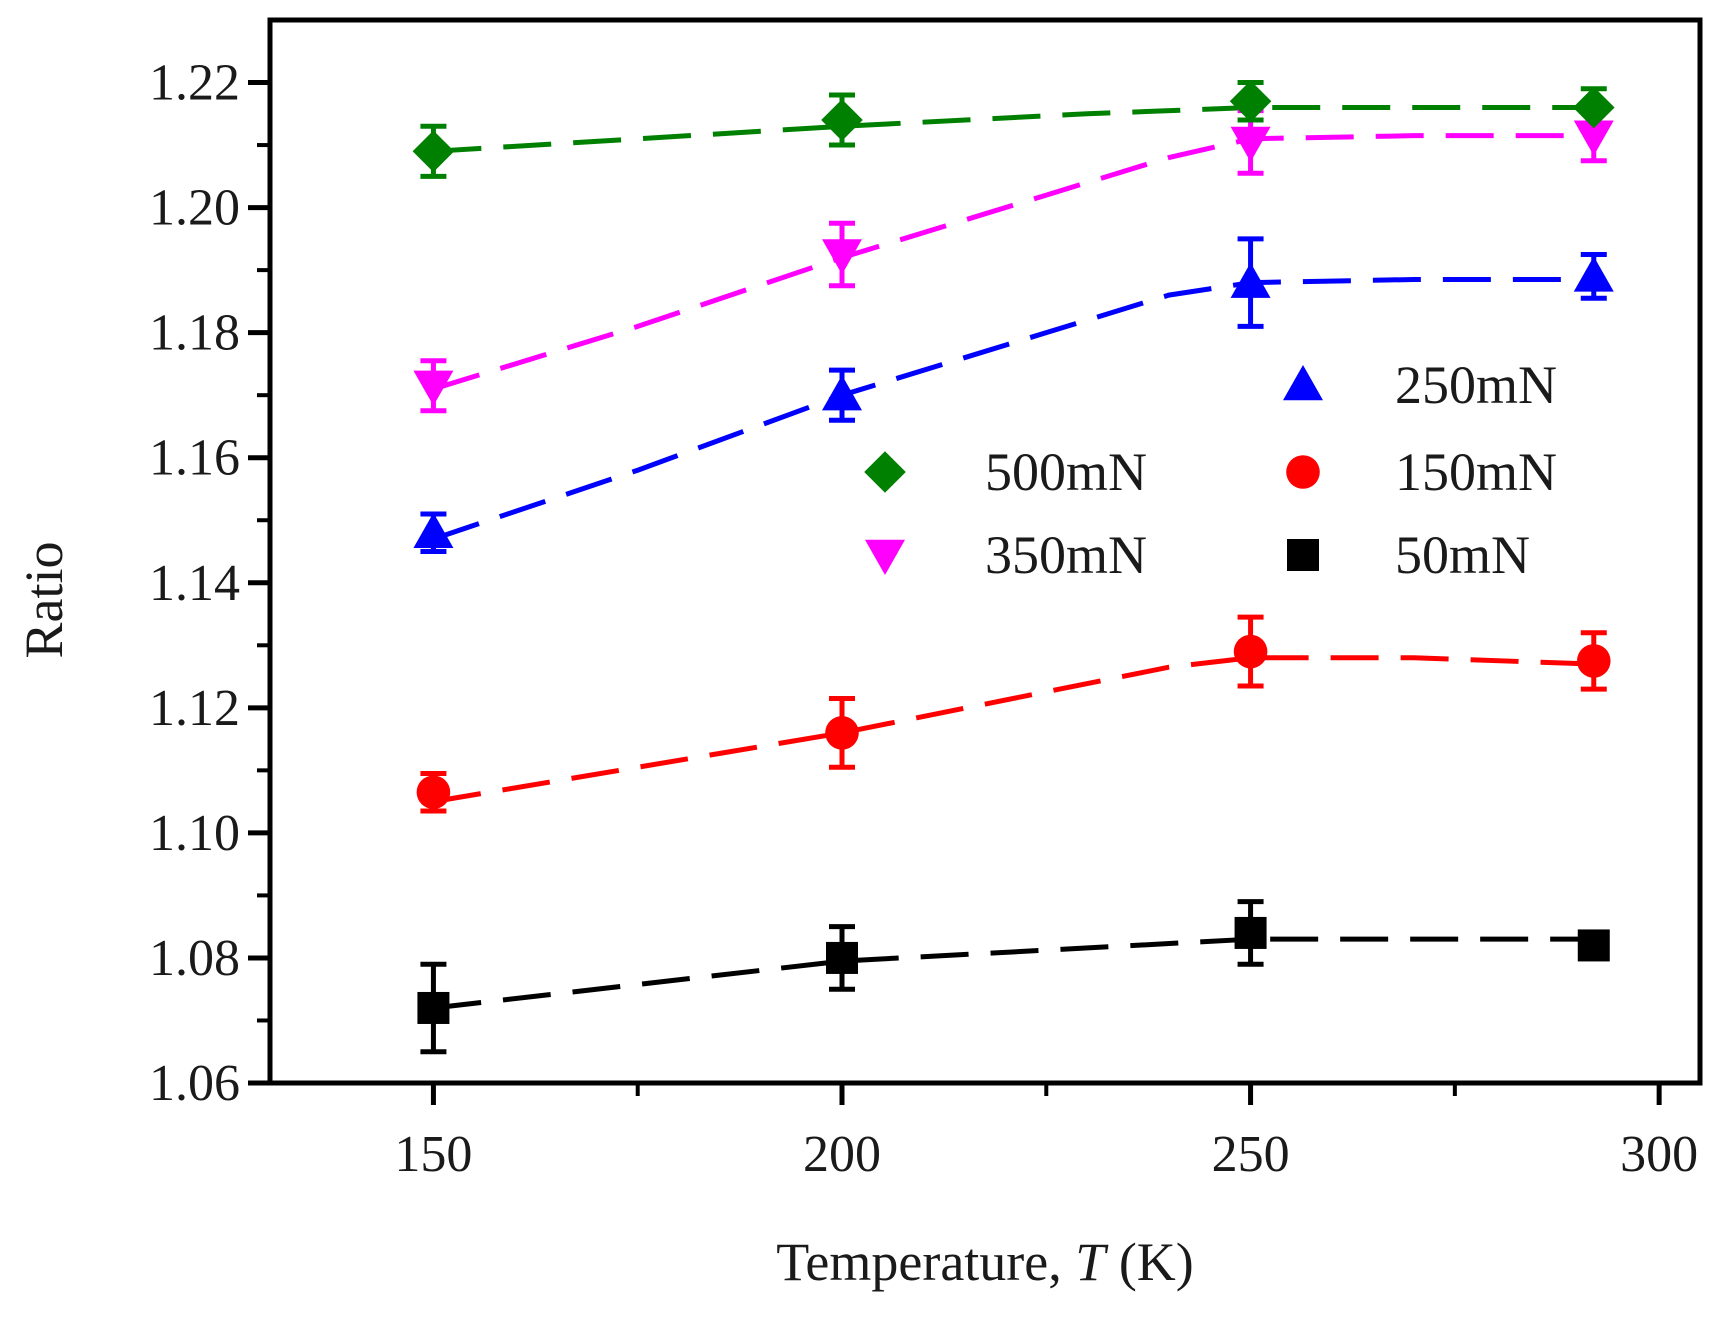 The width and height of the screenshot is (1710, 1318). What do you see at coordinates (433, 1154) in the screenshot?
I see `x-tick-label: 150` at bounding box center [433, 1154].